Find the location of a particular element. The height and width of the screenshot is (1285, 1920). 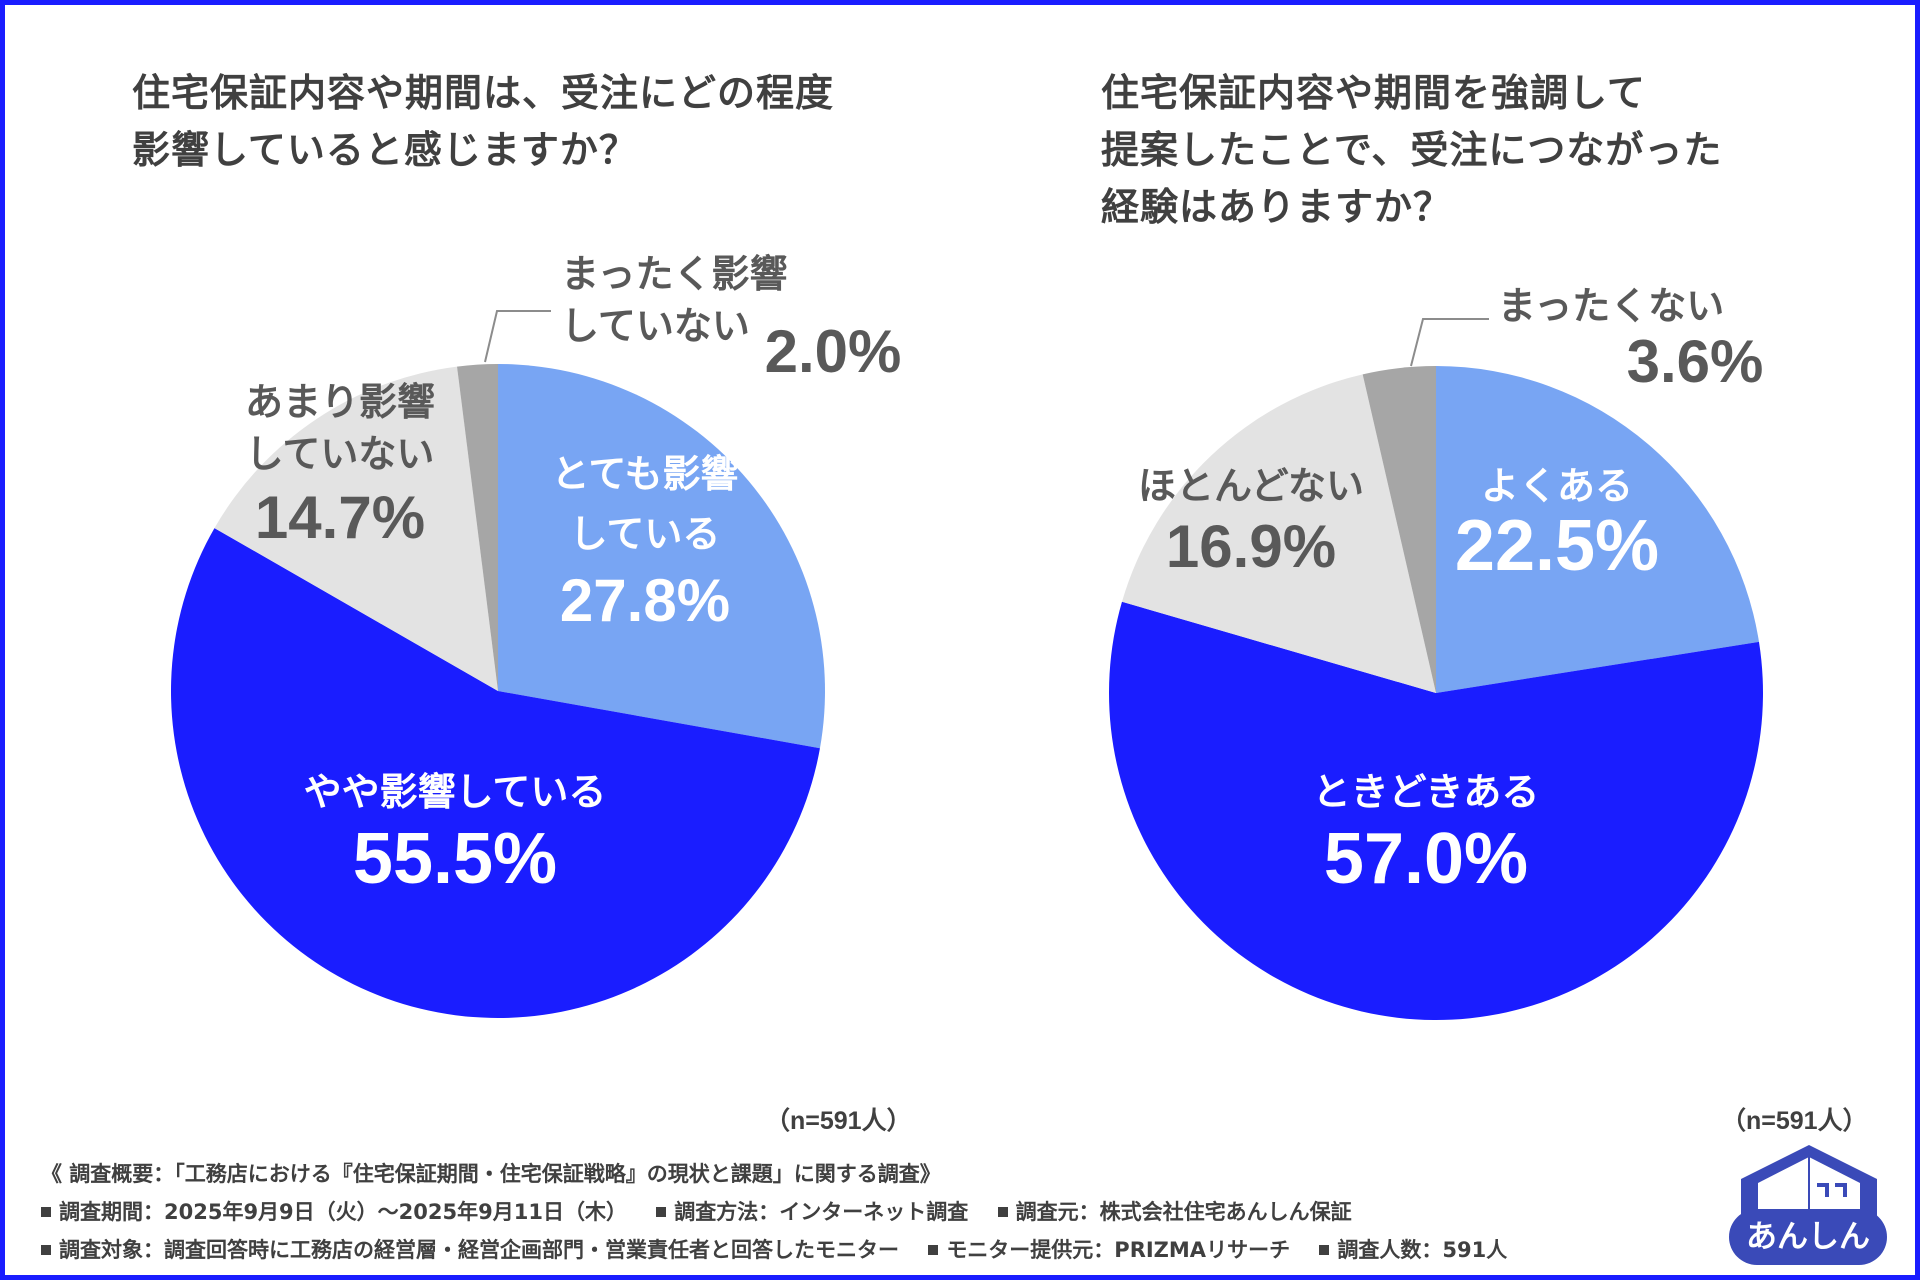

slice-value-0-1: 55.5% is located at coordinates (455, 859).